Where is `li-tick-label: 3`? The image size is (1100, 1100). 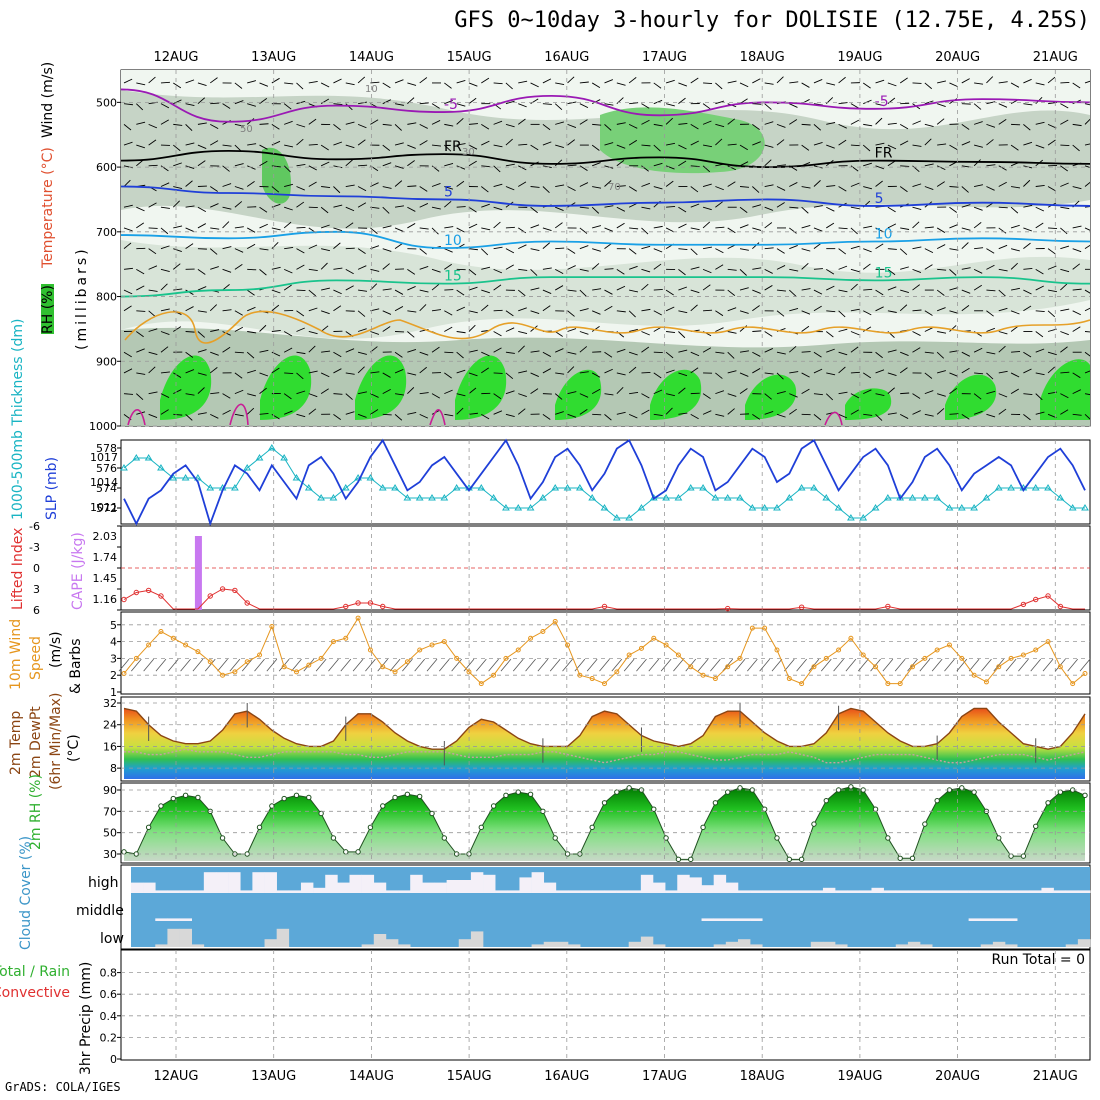
li-tick-label: 3 is located at coordinates (36, 589).